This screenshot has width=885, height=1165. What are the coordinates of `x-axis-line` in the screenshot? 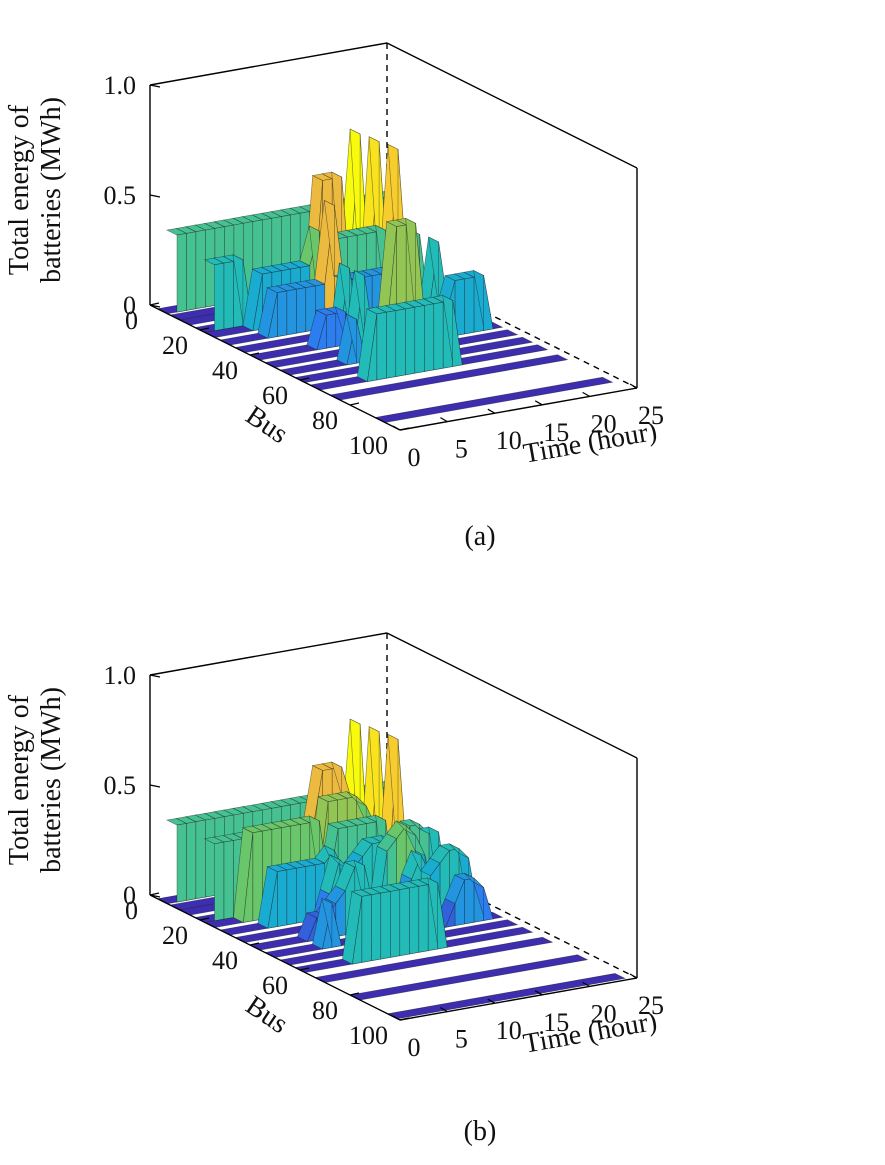 It's located at (518, 409).